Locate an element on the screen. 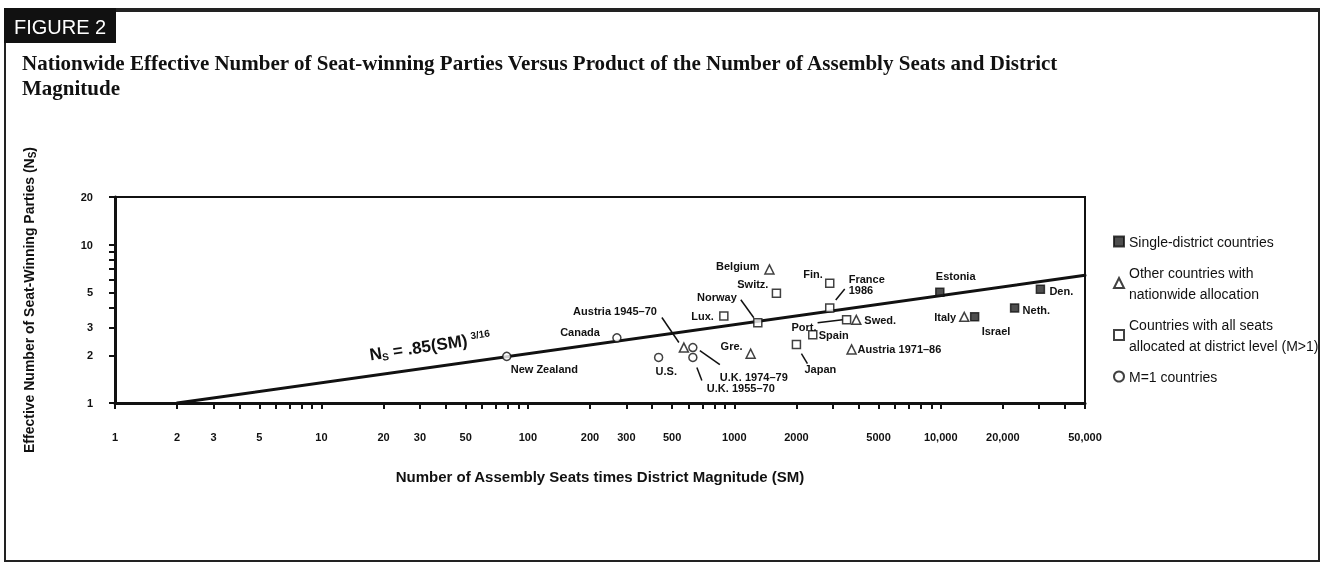 This screenshot has height=568, width=1327. x-tick-label: 20 is located at coordinates (383, 436).